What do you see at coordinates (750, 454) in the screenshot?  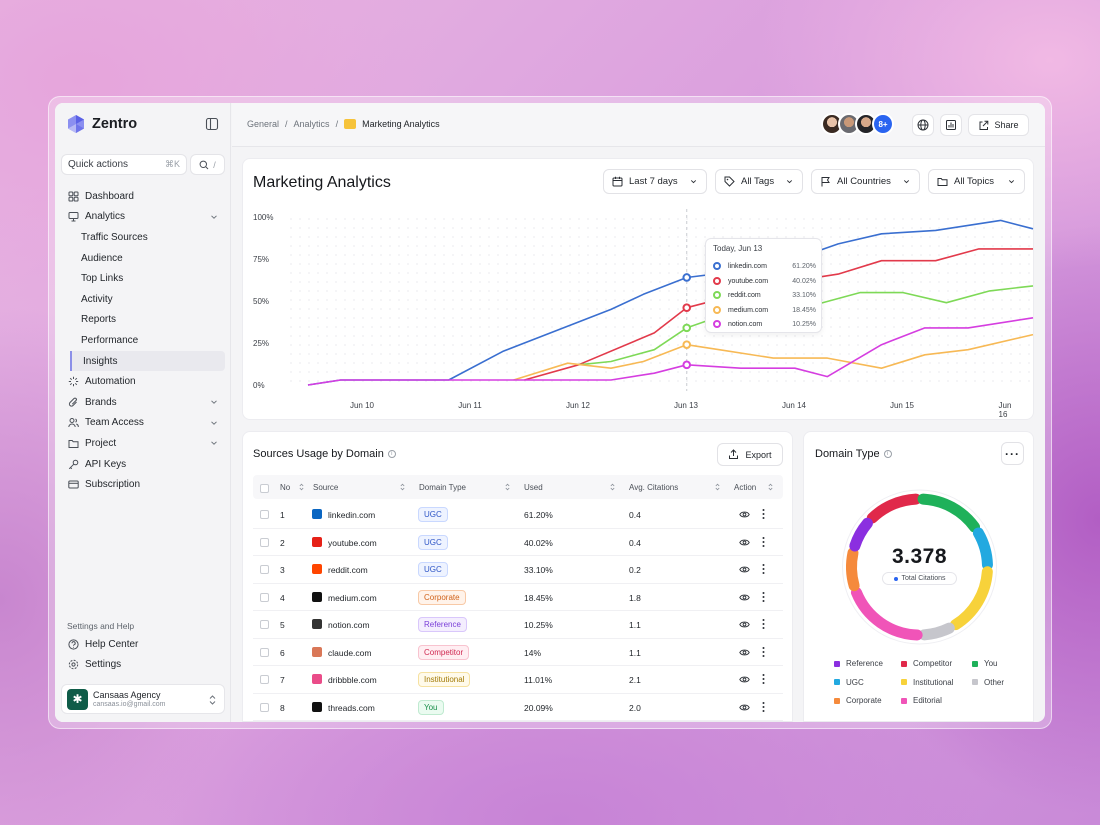 I see `export-button: Export` at bounding box center [750, 454].